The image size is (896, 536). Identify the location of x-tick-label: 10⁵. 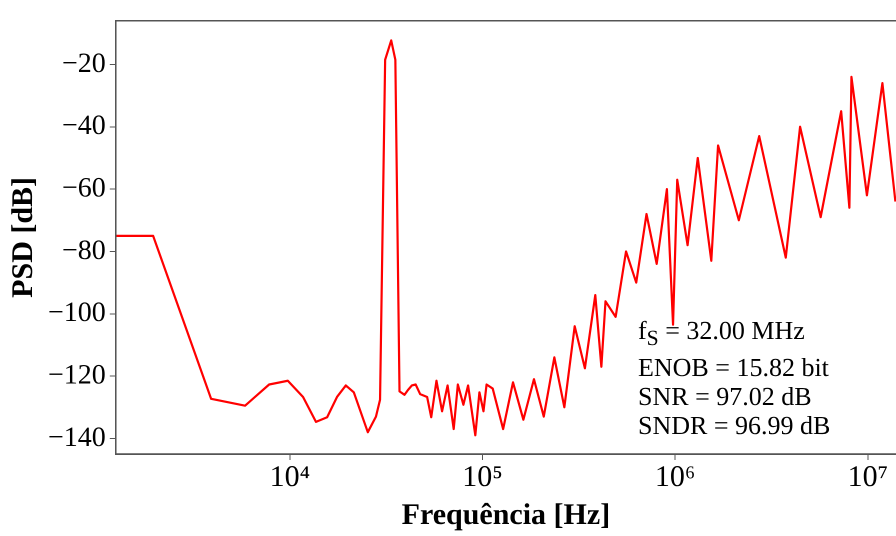
(482, 476).